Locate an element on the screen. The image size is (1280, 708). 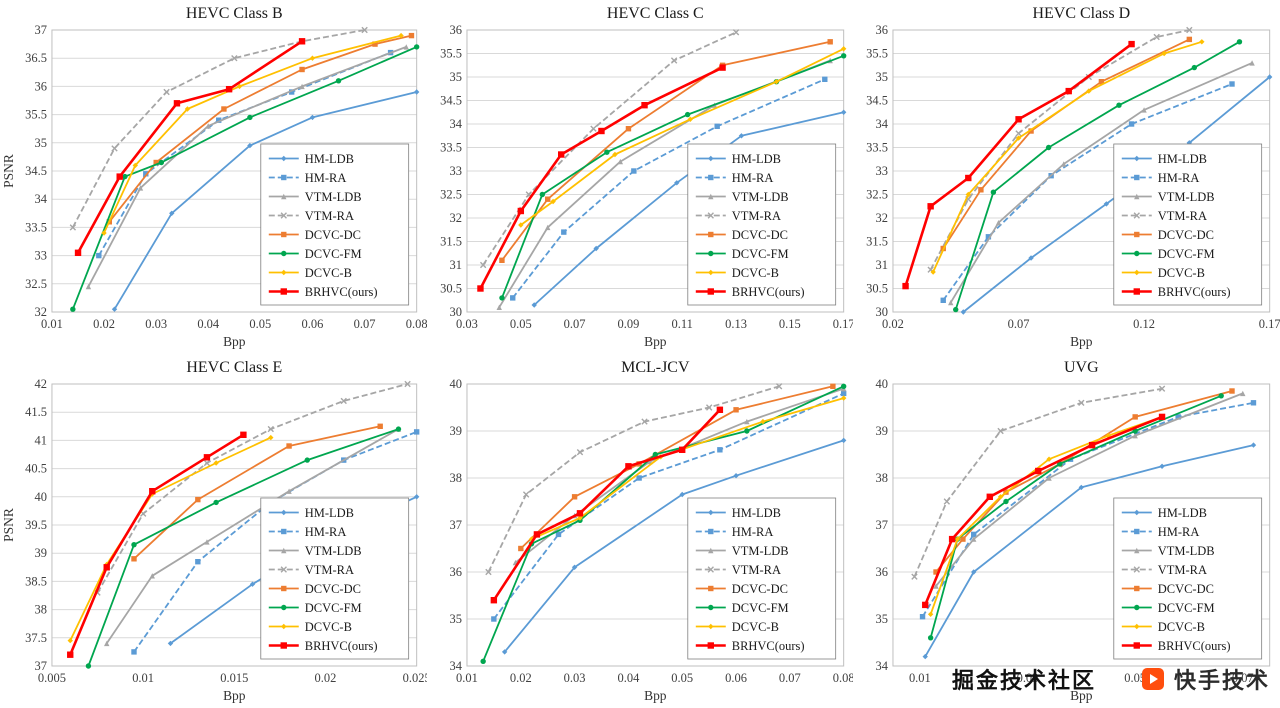
y-axis-tick-labels: 37 37.5 38 38.5 39 39.5 40 40.5 41 41.5 42 is located at coordinates (36, 525).